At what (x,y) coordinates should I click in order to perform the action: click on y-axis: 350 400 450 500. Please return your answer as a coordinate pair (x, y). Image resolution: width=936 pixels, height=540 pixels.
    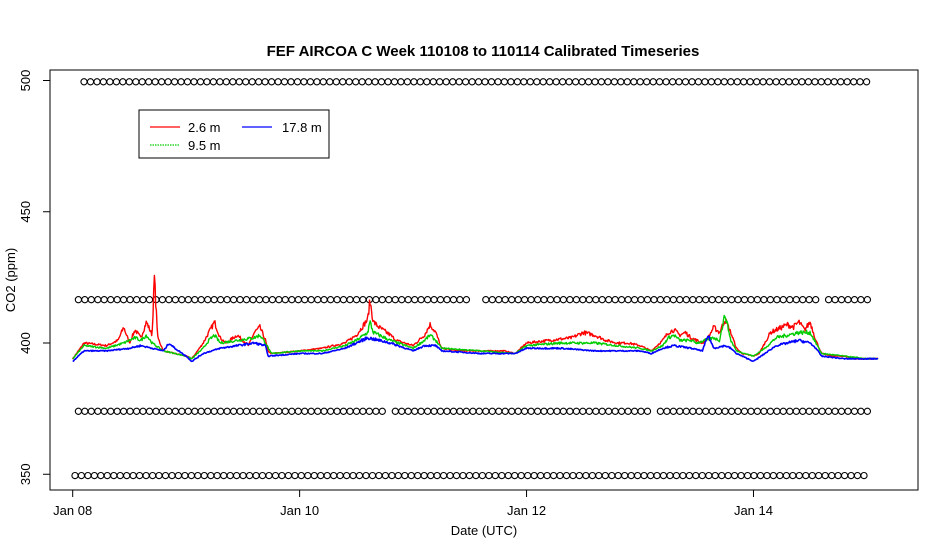
    Looking at the image, I should click on (34, 277).